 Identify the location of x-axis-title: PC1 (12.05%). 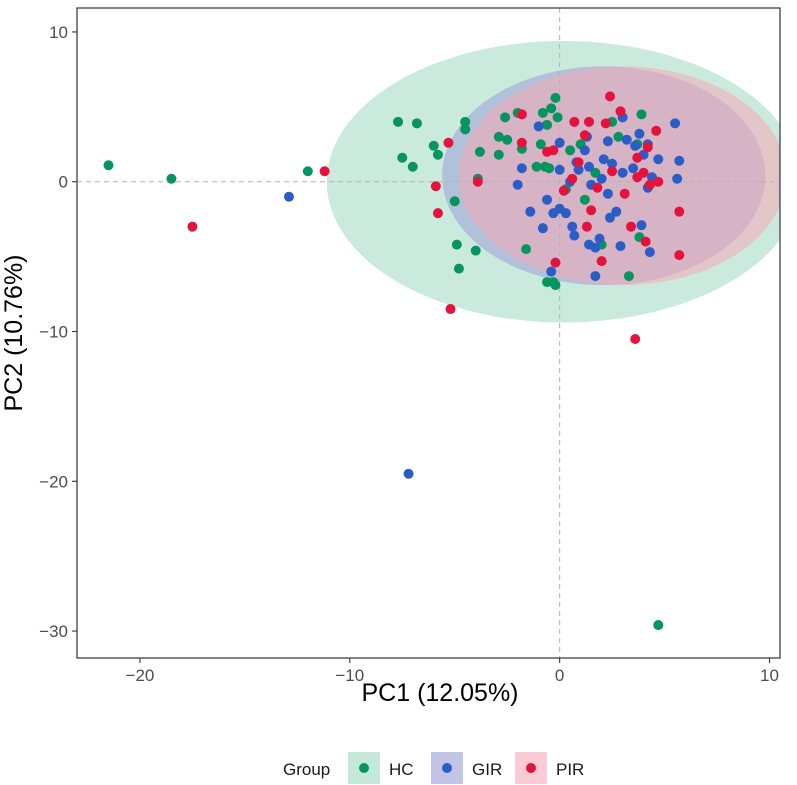
(439, 693).